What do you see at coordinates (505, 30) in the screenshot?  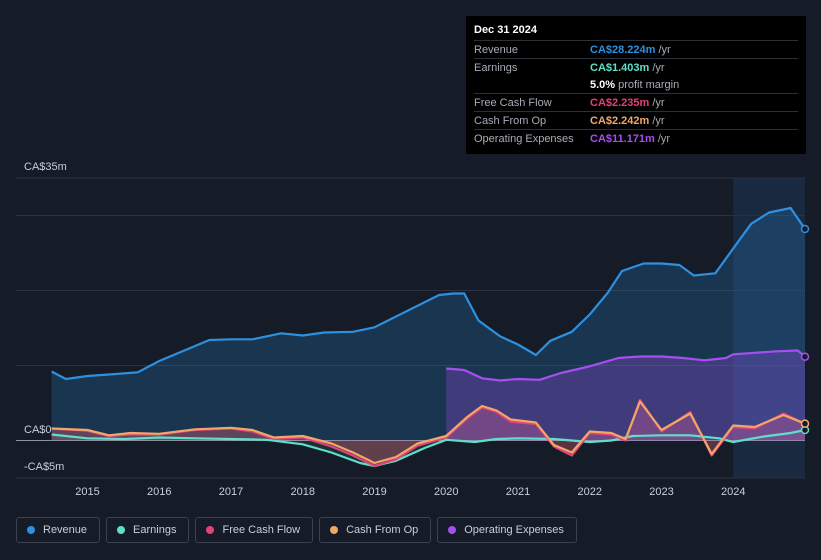 I see `tooltip-date: Dec 31 2024` at bounding box center [505, 30].